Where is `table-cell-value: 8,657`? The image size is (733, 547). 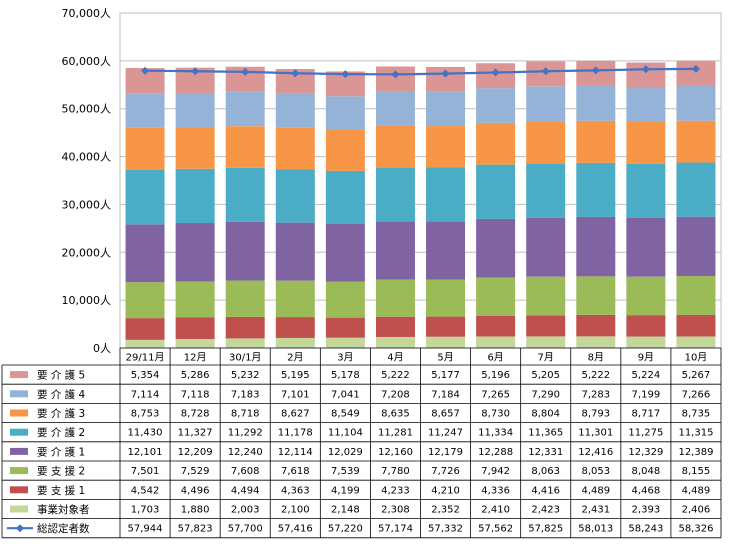
table-cell-value: 8,657 is located at coordinates (445, 414).